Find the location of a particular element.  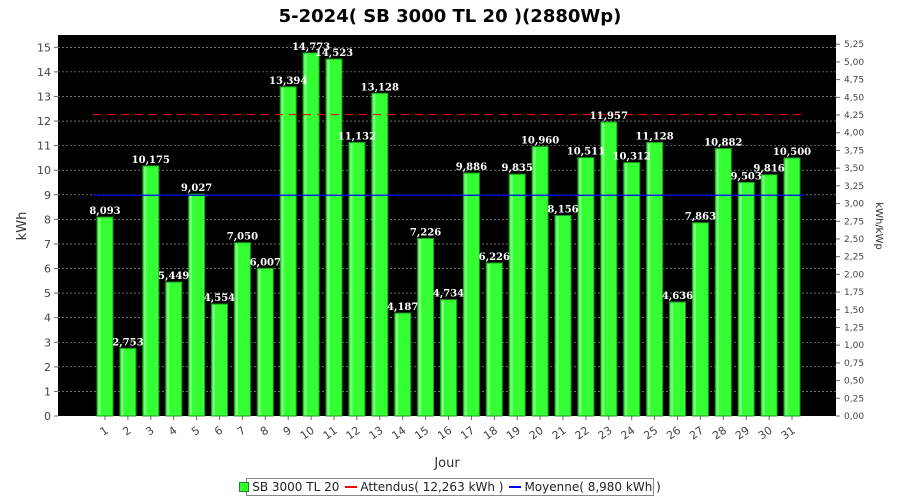

data-label: 9,503 is located at coordinates (746, 176).